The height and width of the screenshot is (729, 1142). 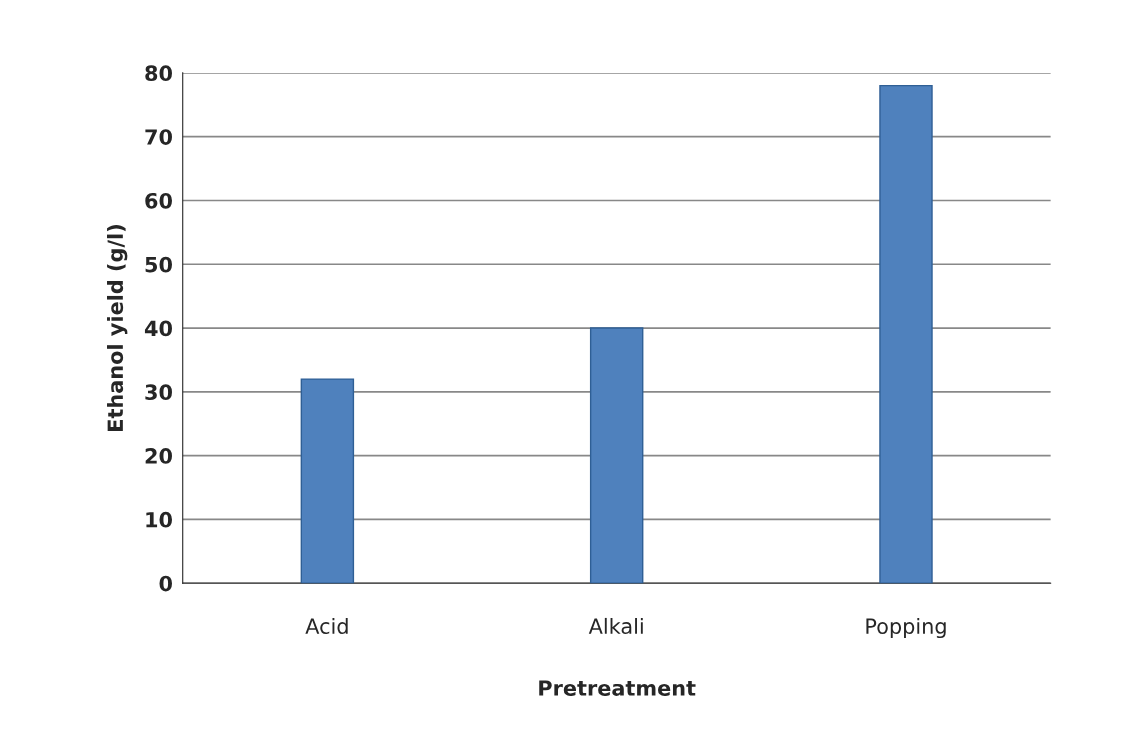 I want to click on x-tick-label: Alkali, so click(x=615, y=626).